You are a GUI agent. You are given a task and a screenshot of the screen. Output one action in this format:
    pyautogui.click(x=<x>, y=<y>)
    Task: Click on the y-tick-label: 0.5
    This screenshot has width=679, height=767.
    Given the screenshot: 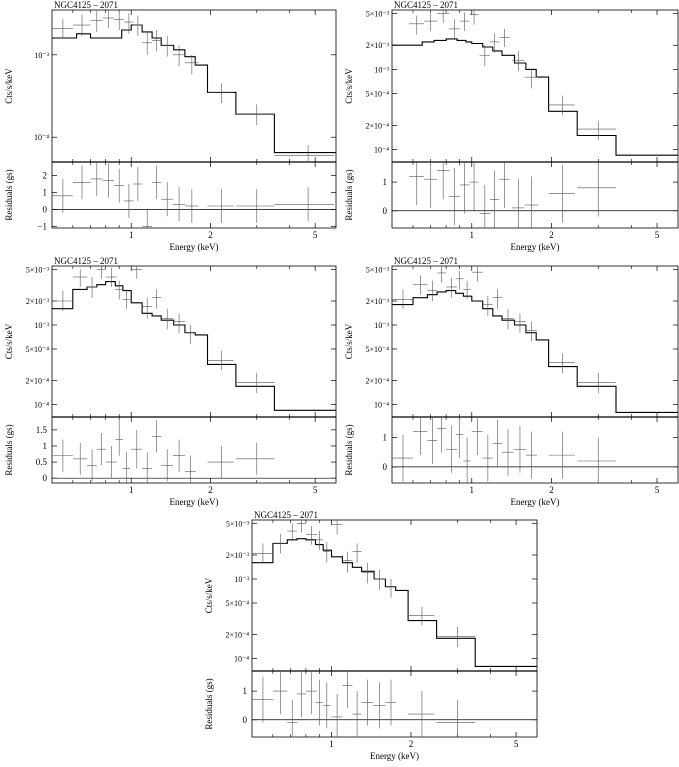 What is the action you would take?
    pyautogui.click(x=42, y=462)
    